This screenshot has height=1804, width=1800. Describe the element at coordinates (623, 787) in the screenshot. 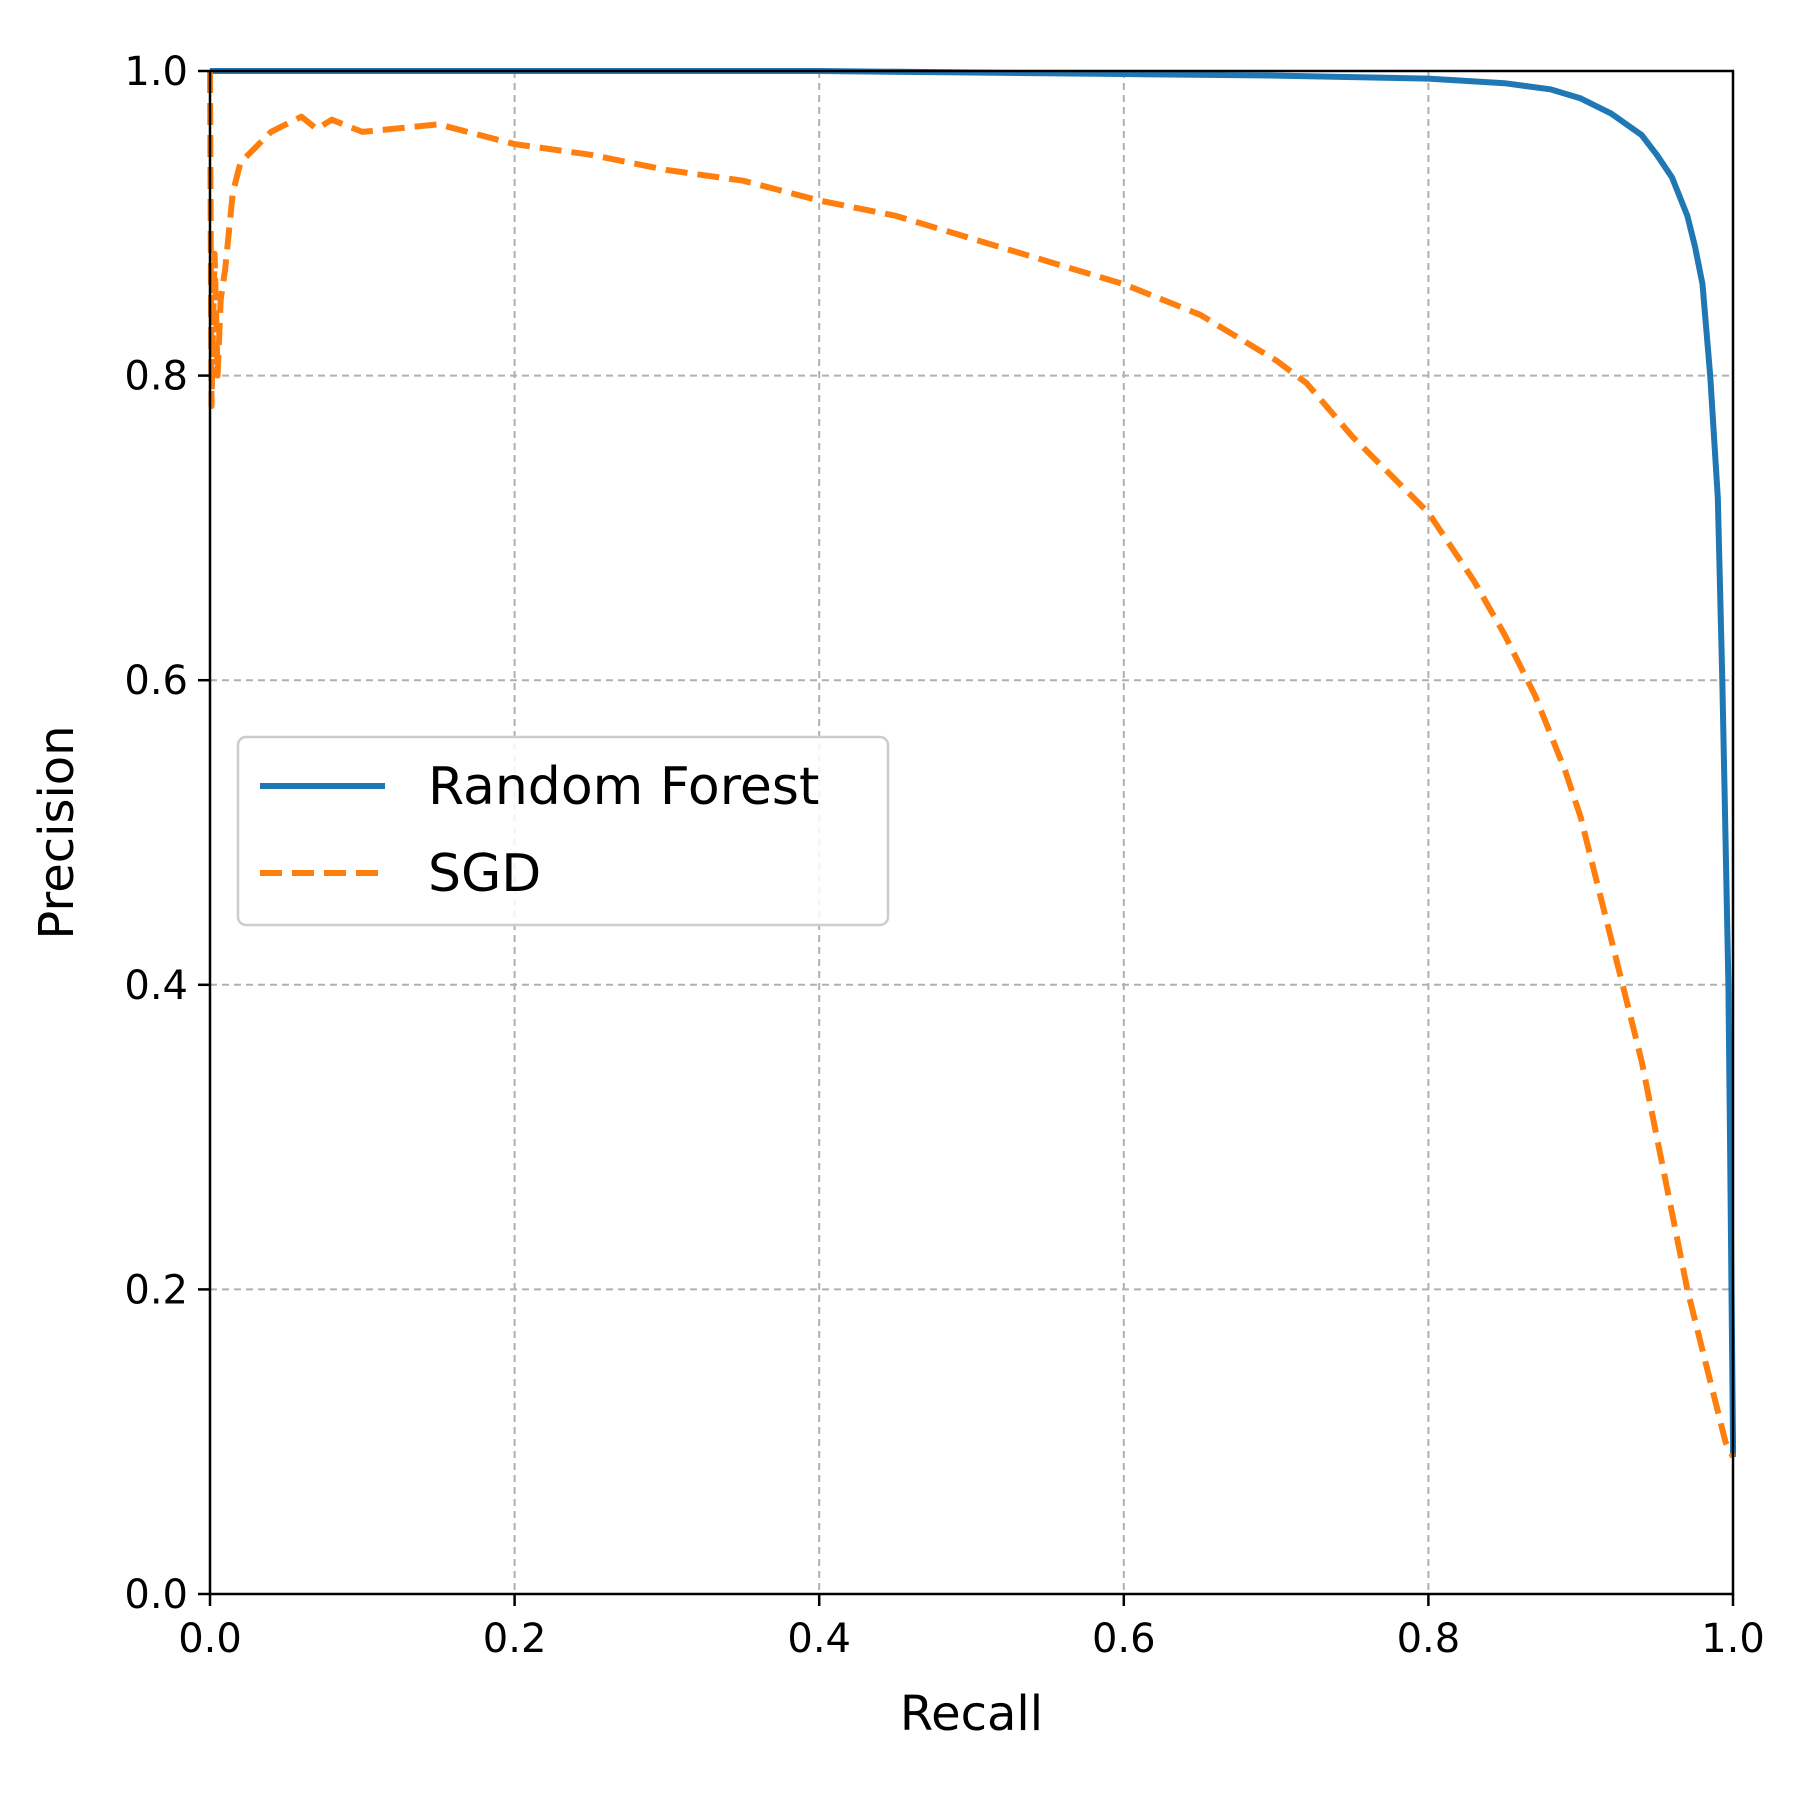

I see `legend-label-random-forest: Random Forest` at that location.